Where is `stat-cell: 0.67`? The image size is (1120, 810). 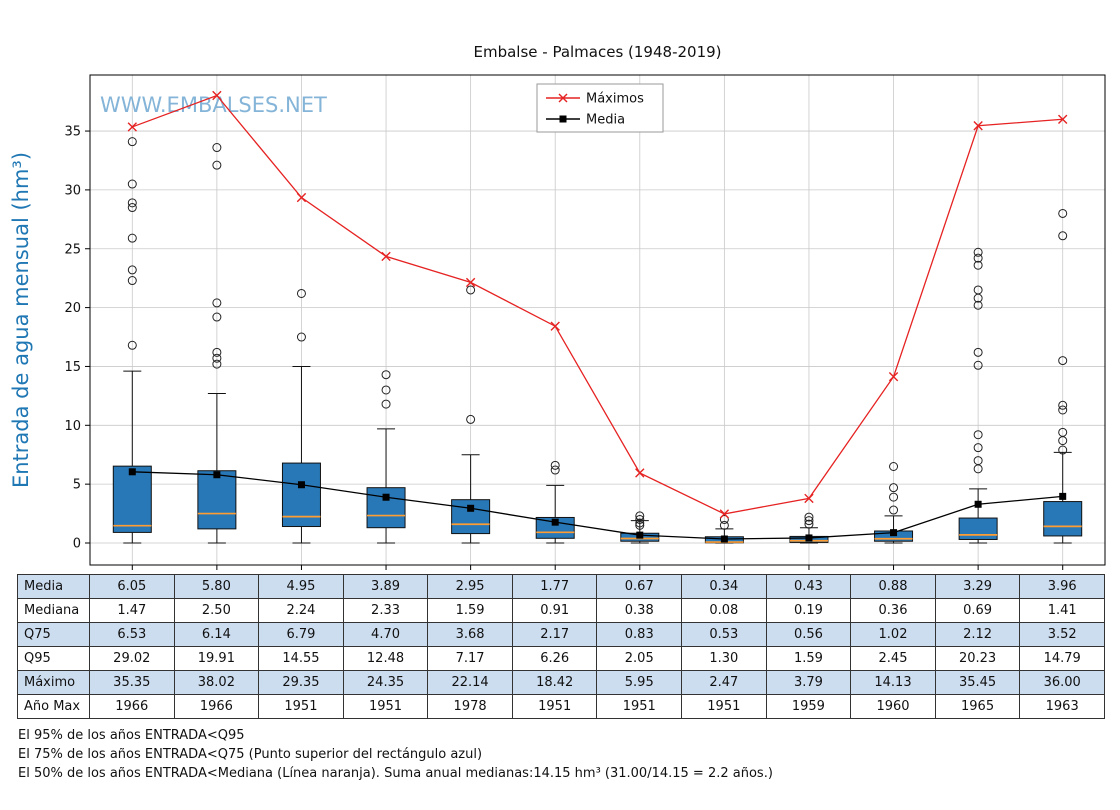
stat-cell: 0.67 is located at coordinates (639, 586).